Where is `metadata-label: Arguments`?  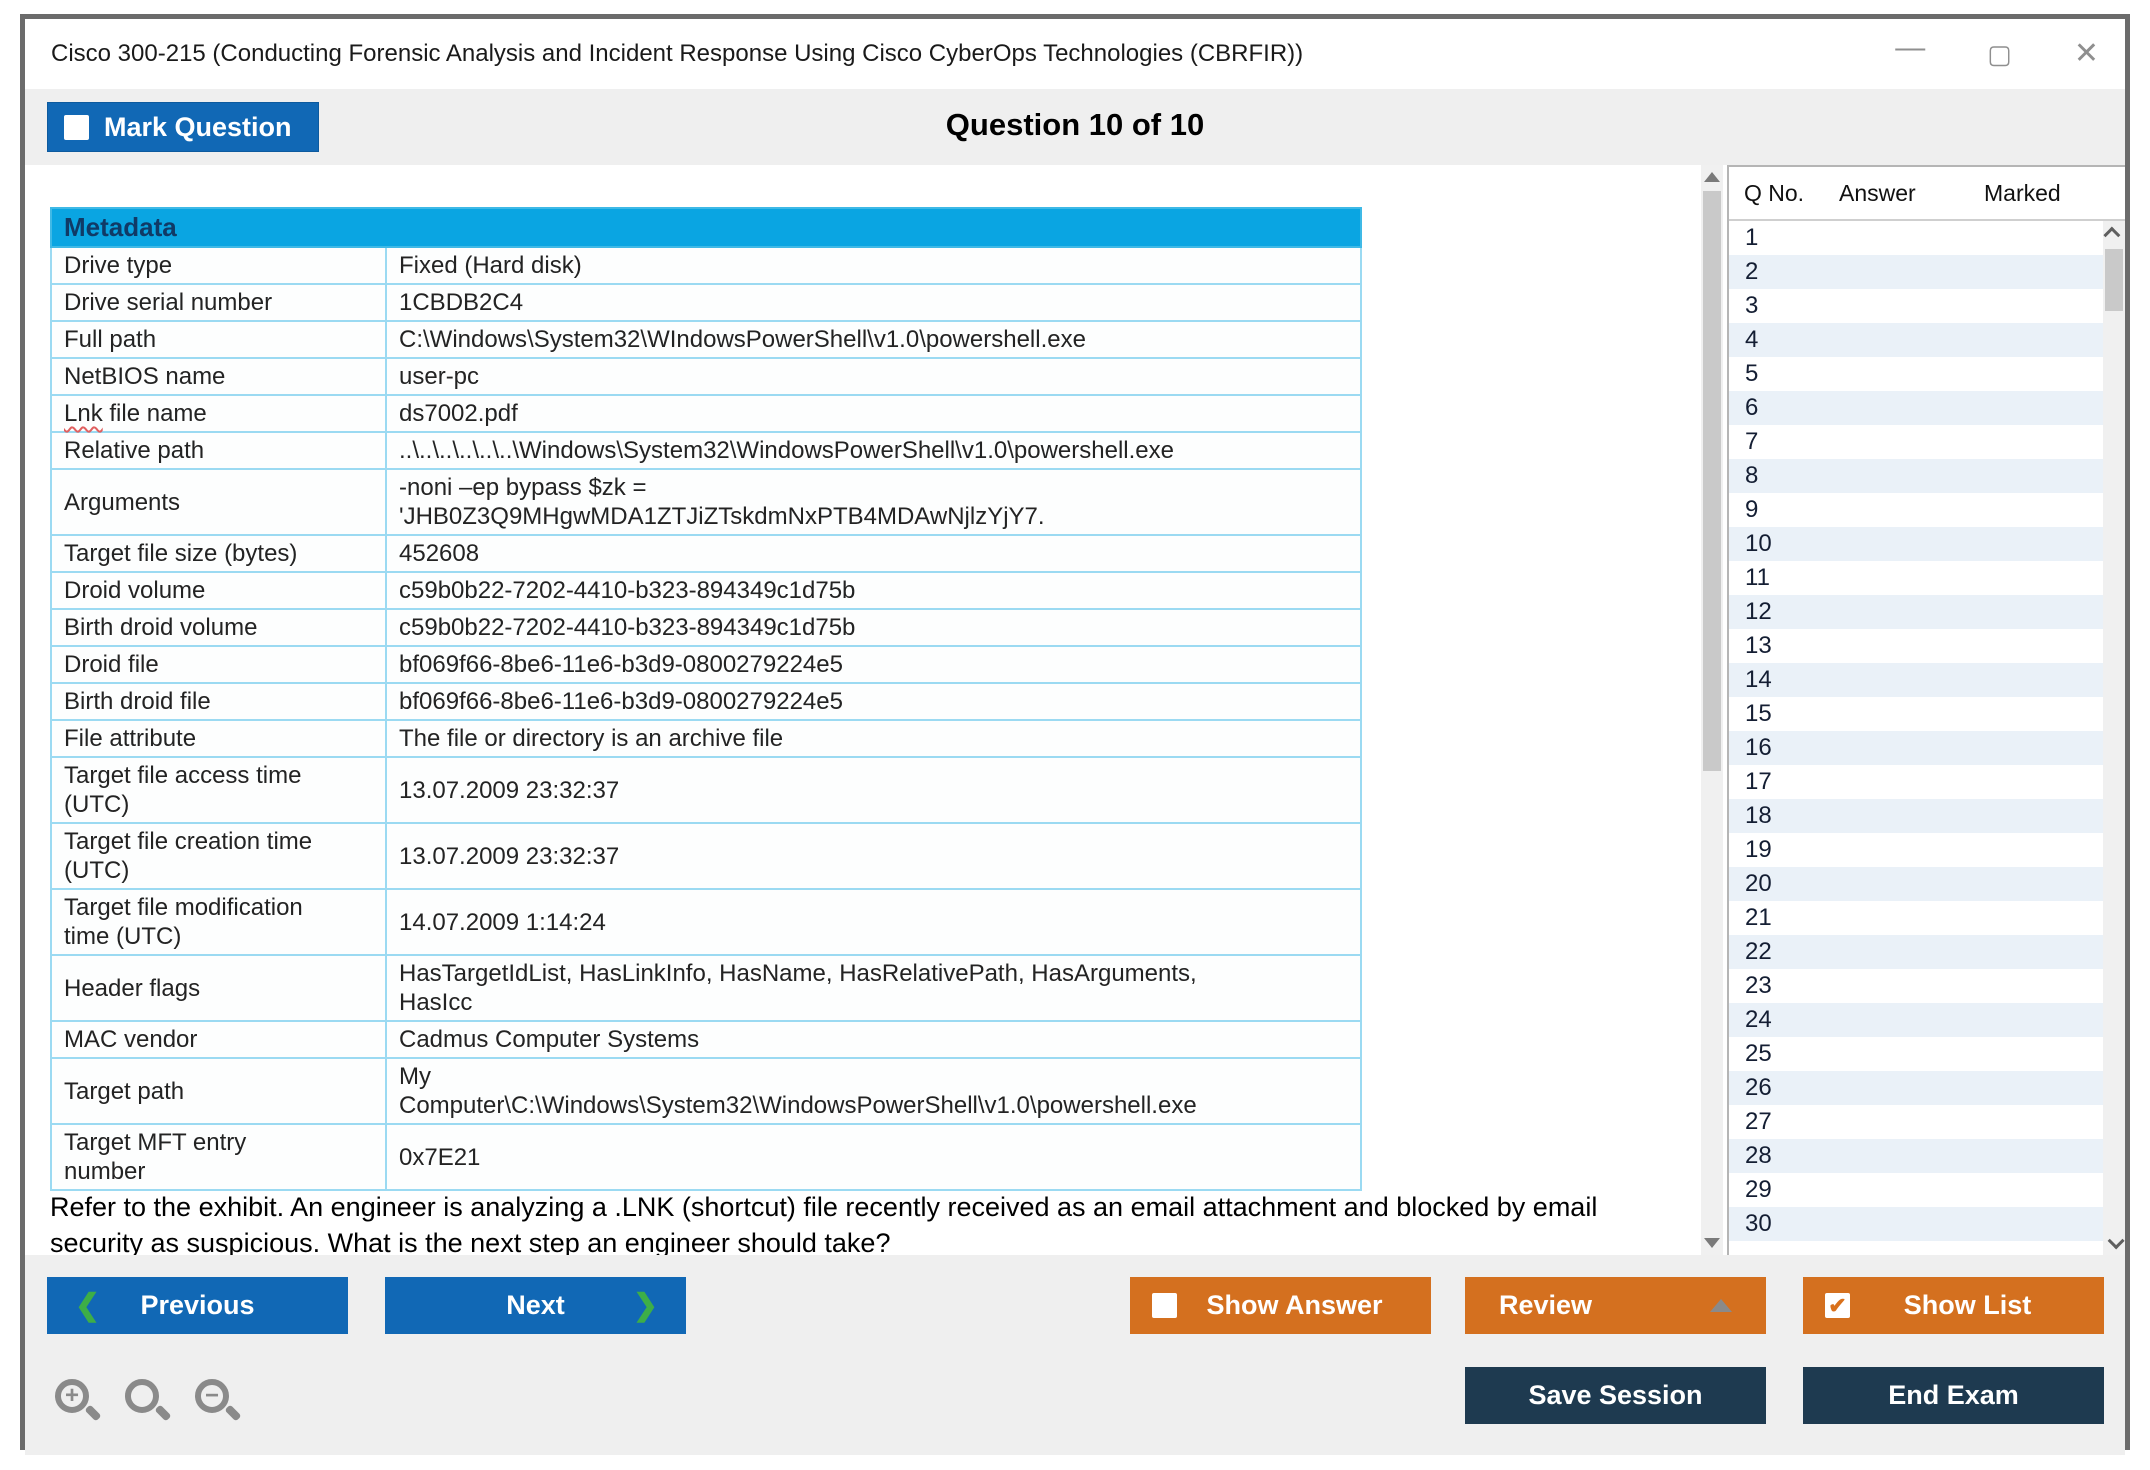
metadata-label: Arguments is located at coordinates (218, 502).